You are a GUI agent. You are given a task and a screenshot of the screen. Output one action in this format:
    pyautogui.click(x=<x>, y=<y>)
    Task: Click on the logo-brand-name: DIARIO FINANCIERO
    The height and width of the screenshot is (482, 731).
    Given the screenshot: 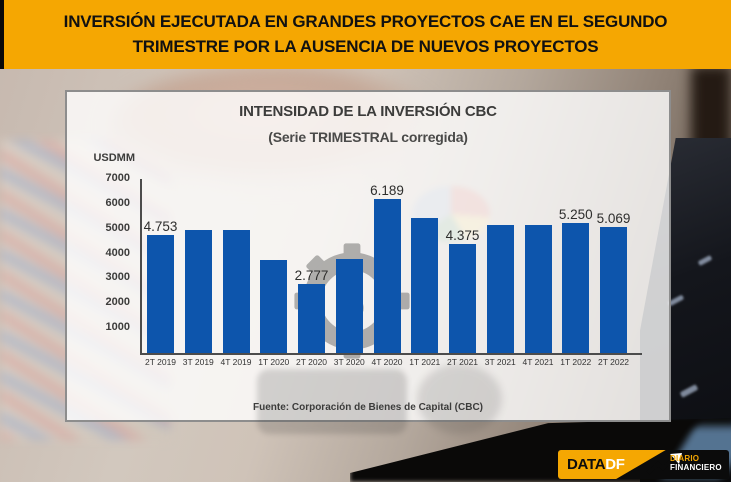 What is the action you would take?
    pyautogui.click(x=696, y=463)
    